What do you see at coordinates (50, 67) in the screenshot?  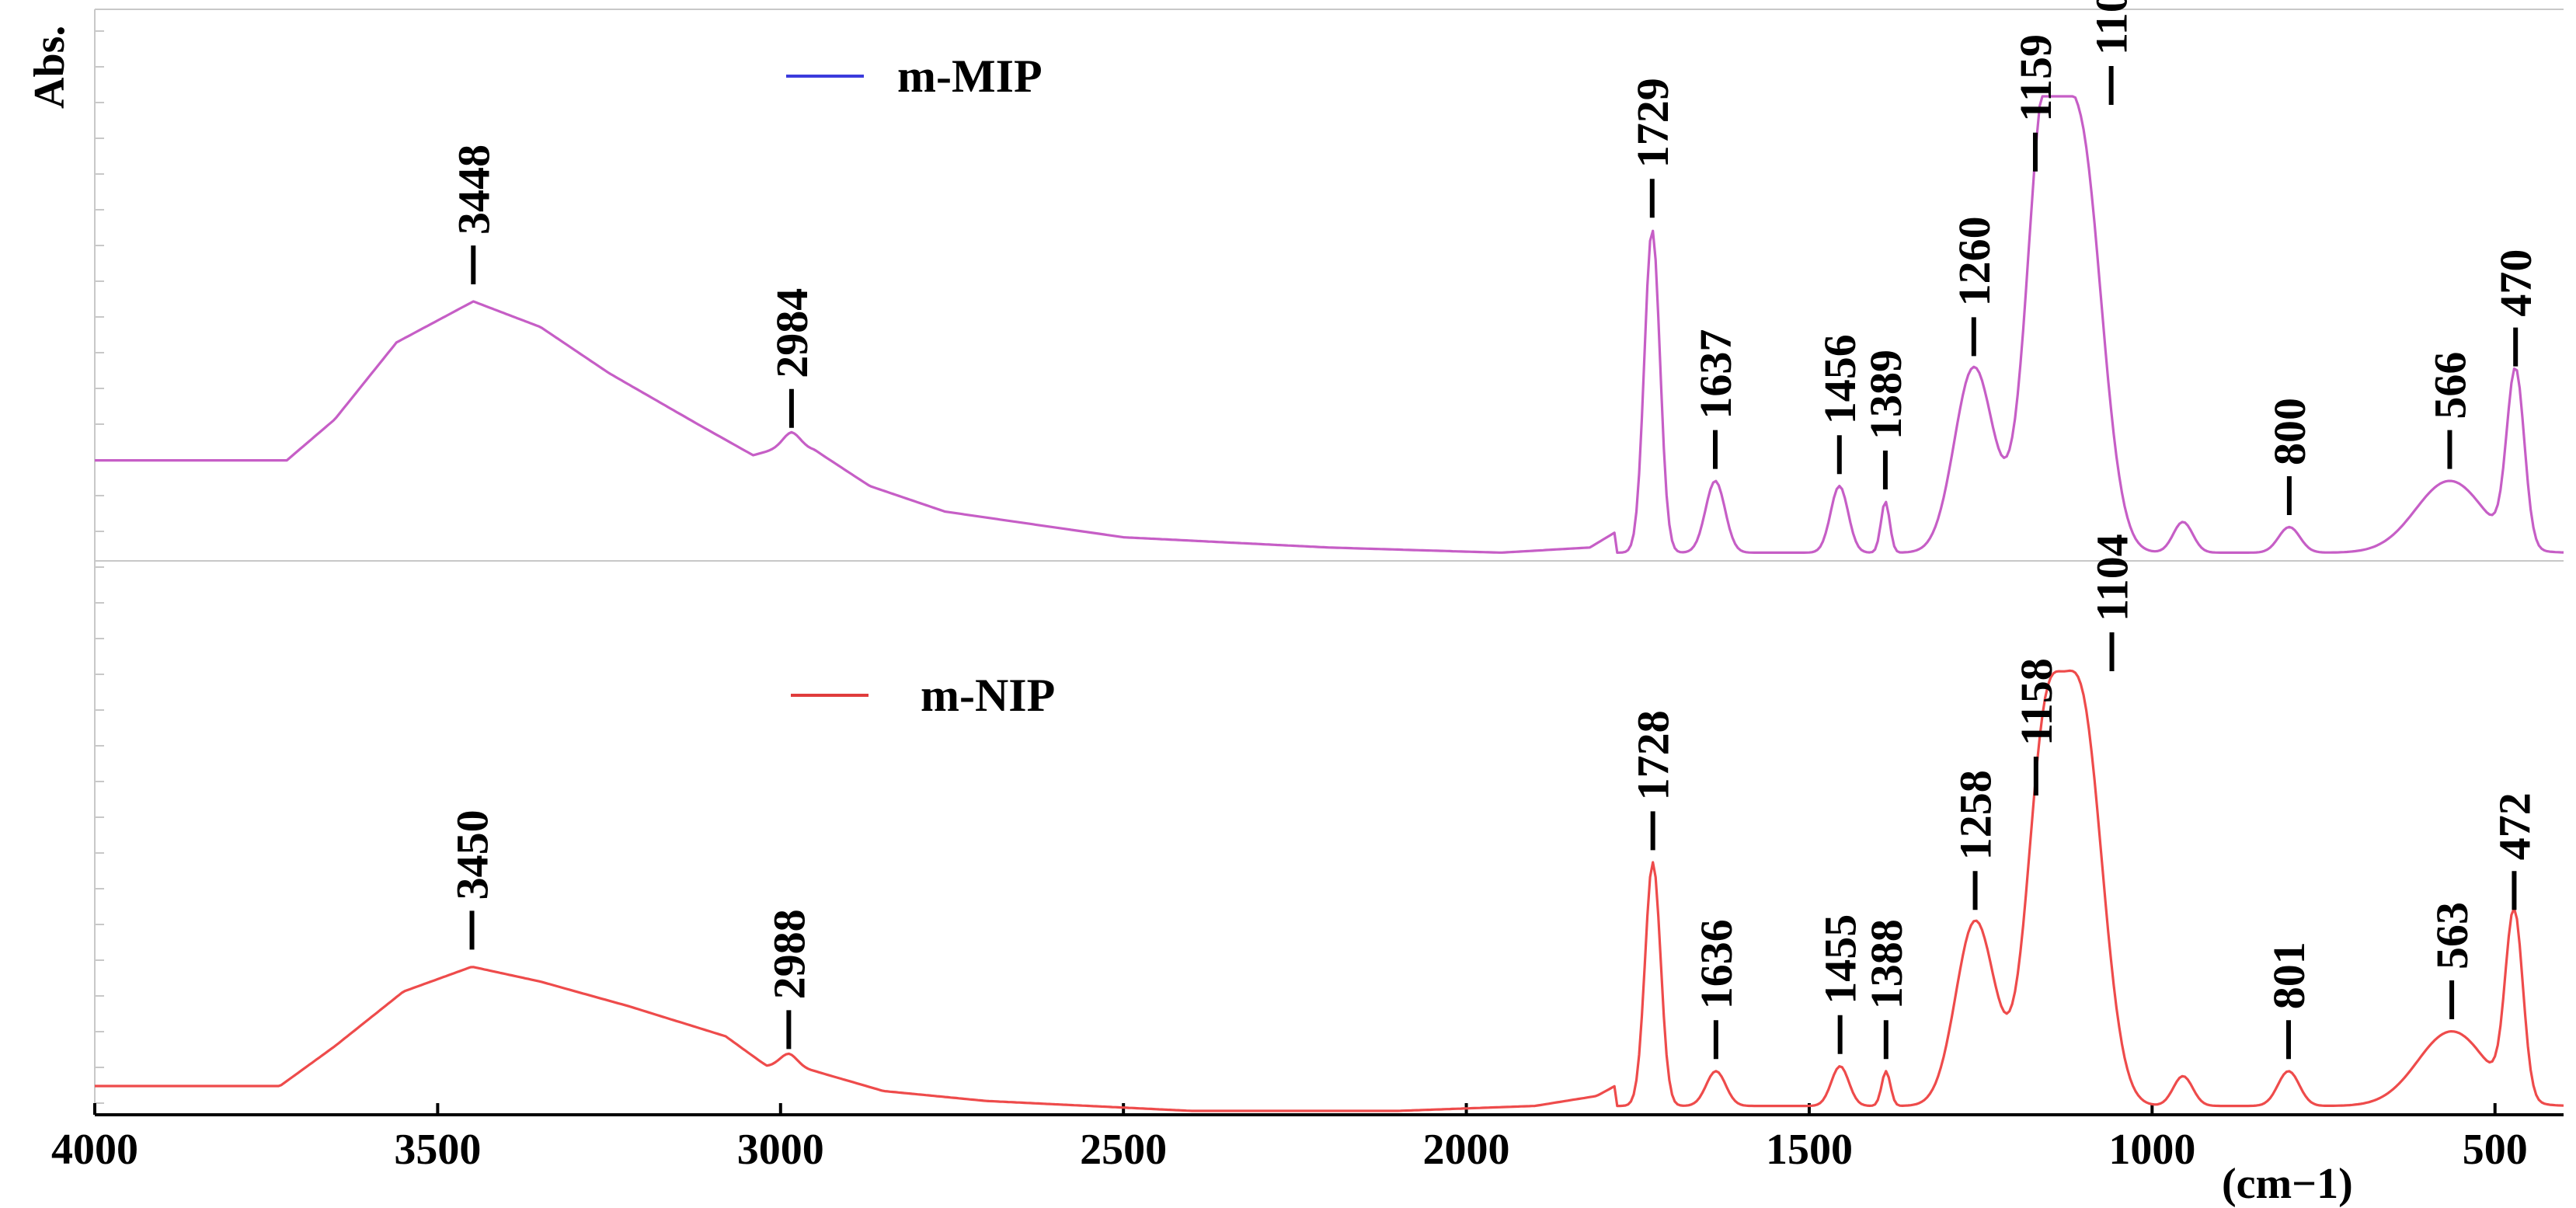 I see `y-axis-label: Abs.` at bounding box center [50, 67].